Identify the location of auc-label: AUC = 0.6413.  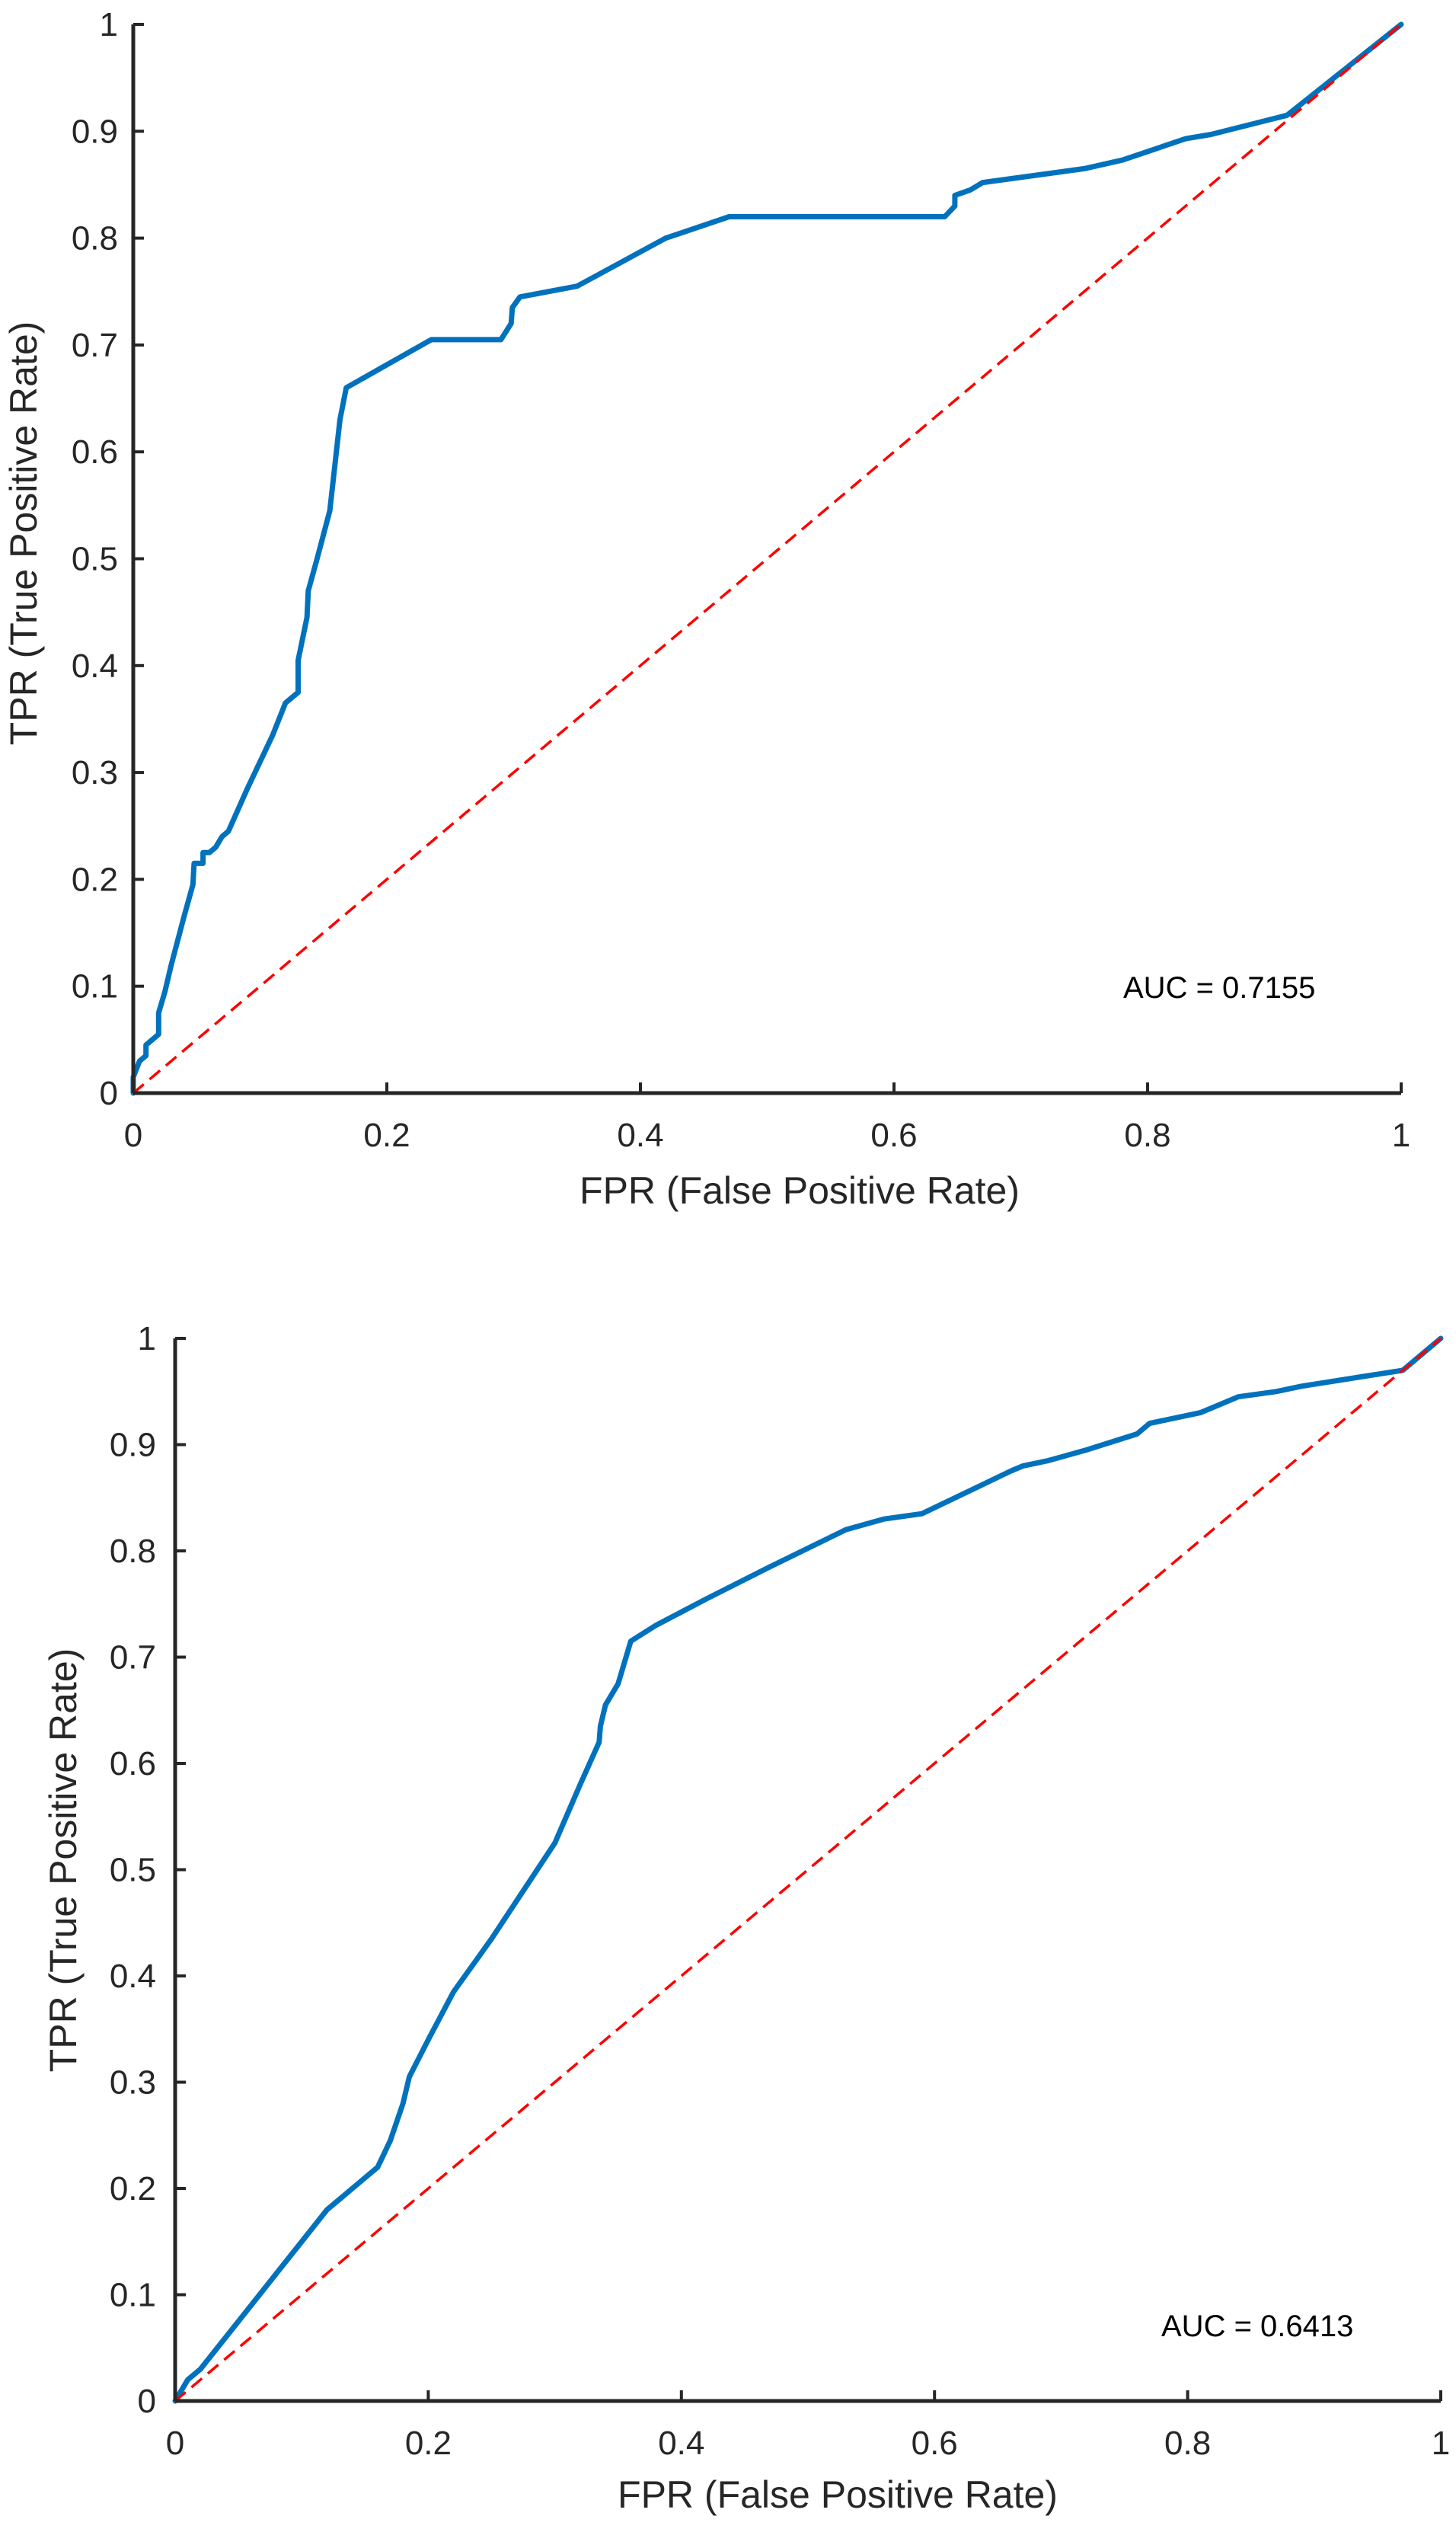
(1257, 2326).